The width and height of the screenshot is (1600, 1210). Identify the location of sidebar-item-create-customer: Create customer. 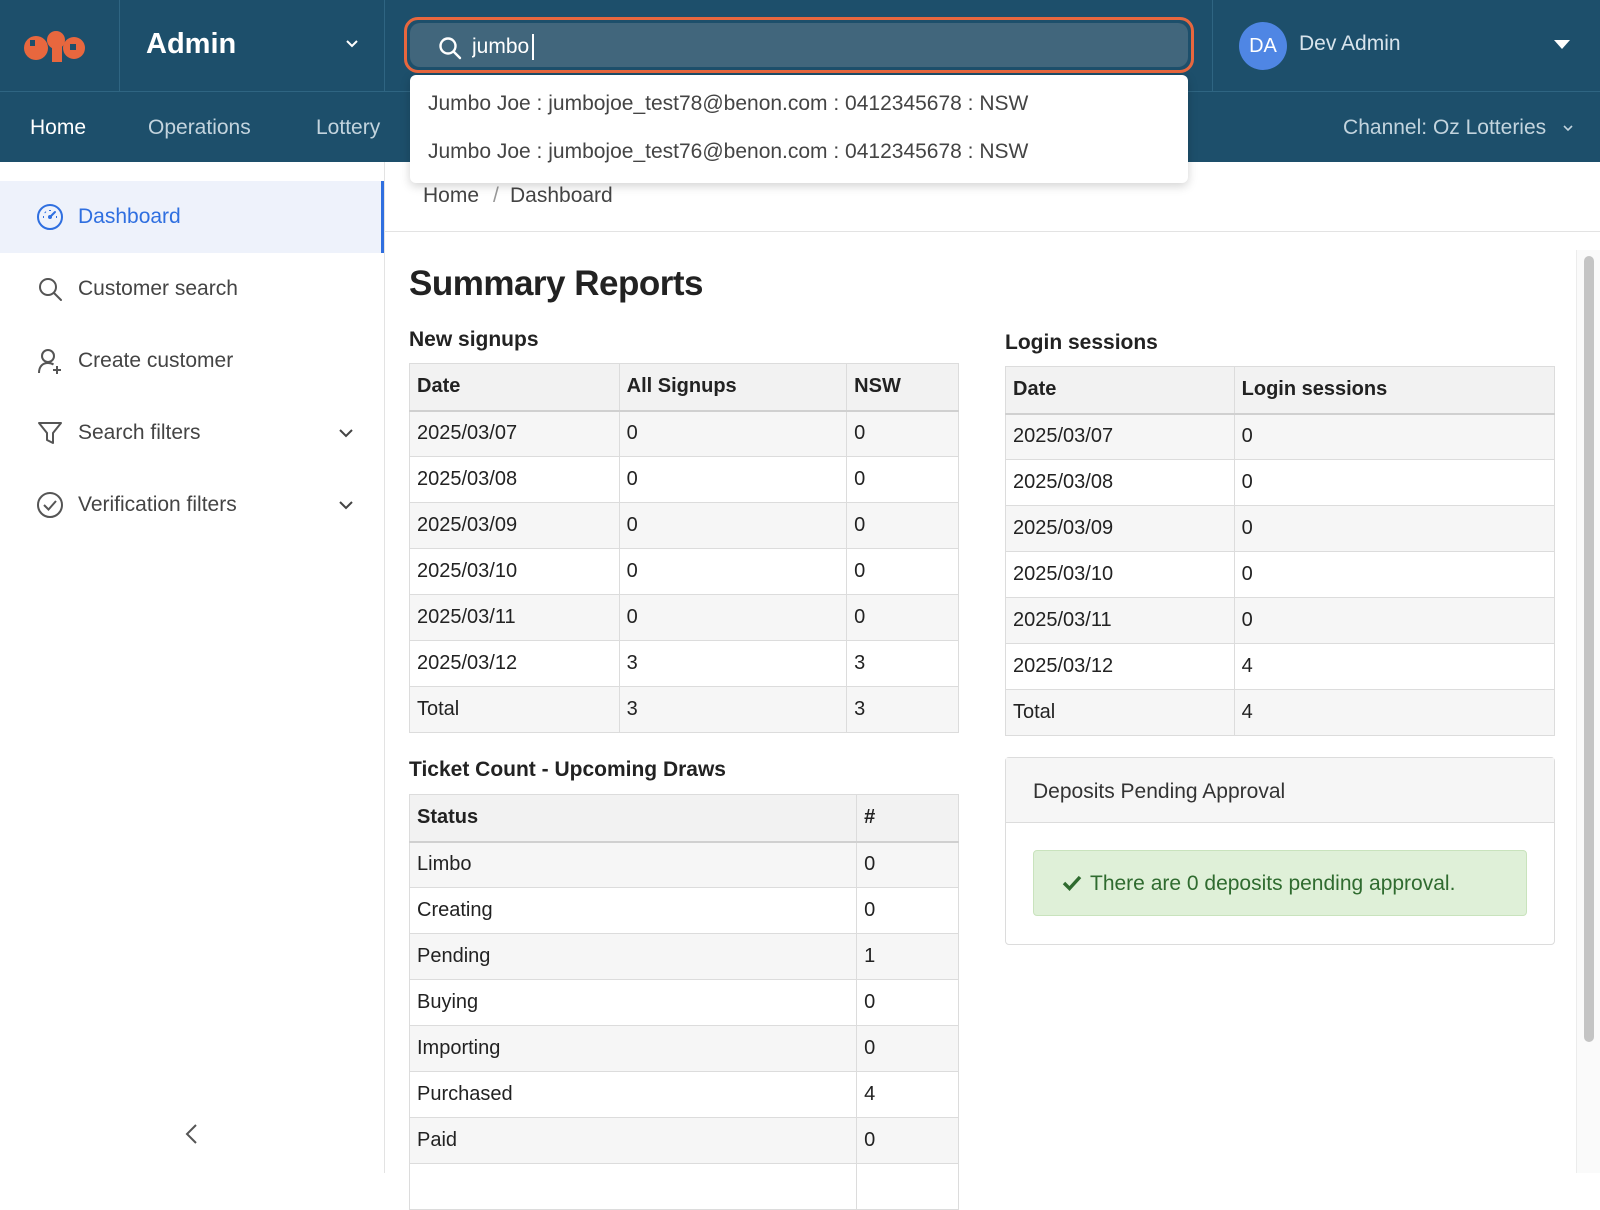
(192, 361).